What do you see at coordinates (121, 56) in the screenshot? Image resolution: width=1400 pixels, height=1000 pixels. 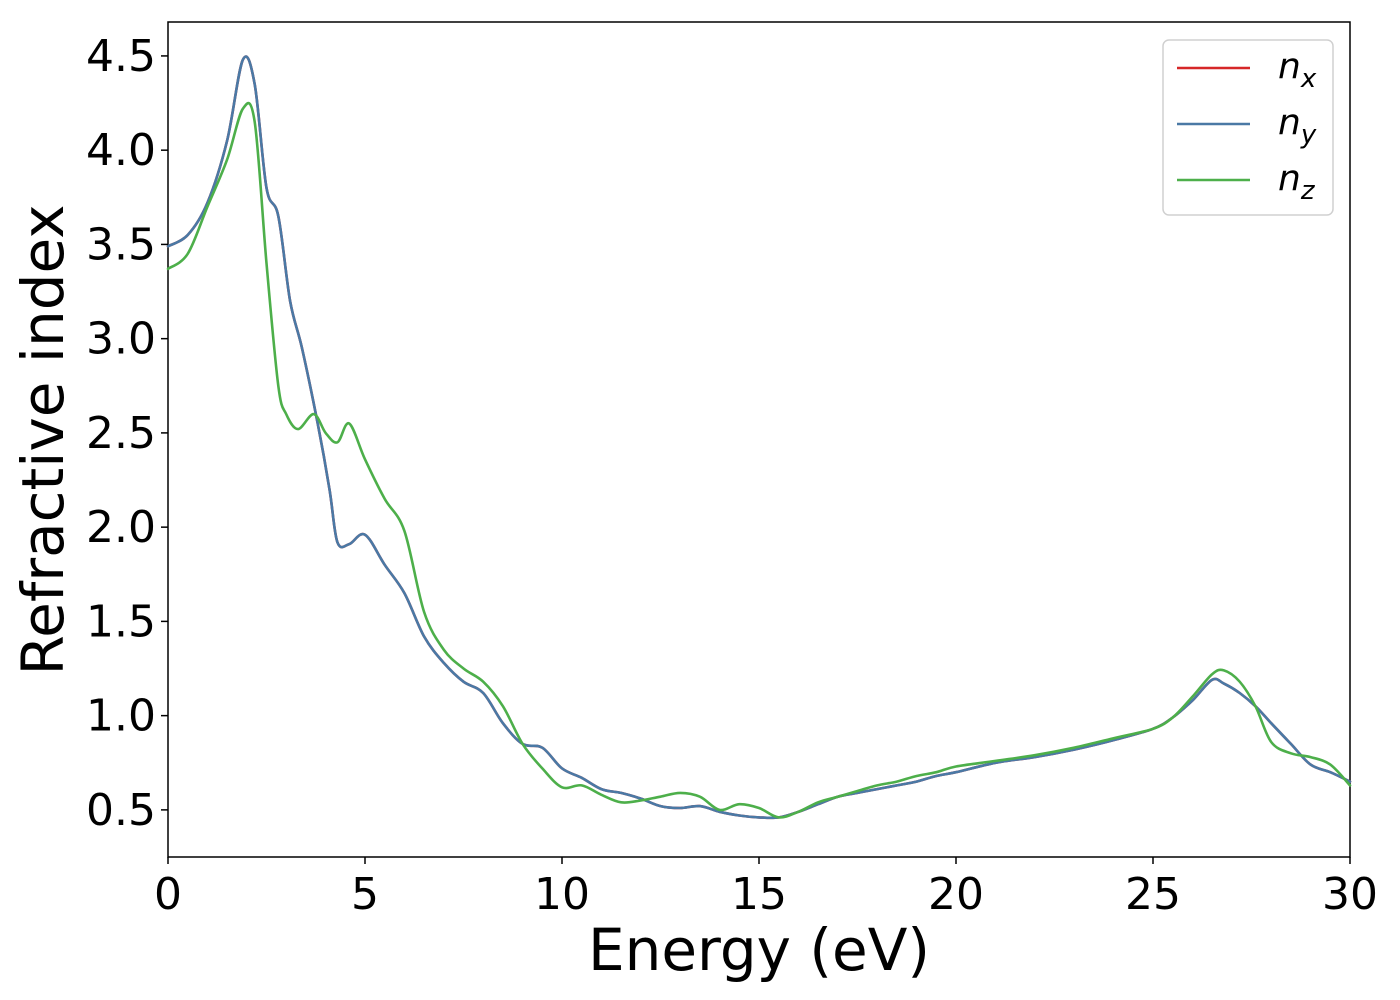 I see `y-tick-label: 4.5` at bounding box center [121, 56].